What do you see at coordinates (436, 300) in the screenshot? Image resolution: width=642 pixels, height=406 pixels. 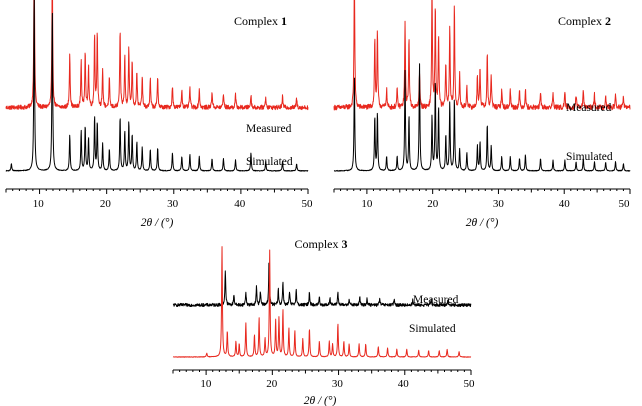 I see `series-label-measured-3: Measured` at bounding box center [436, 300].